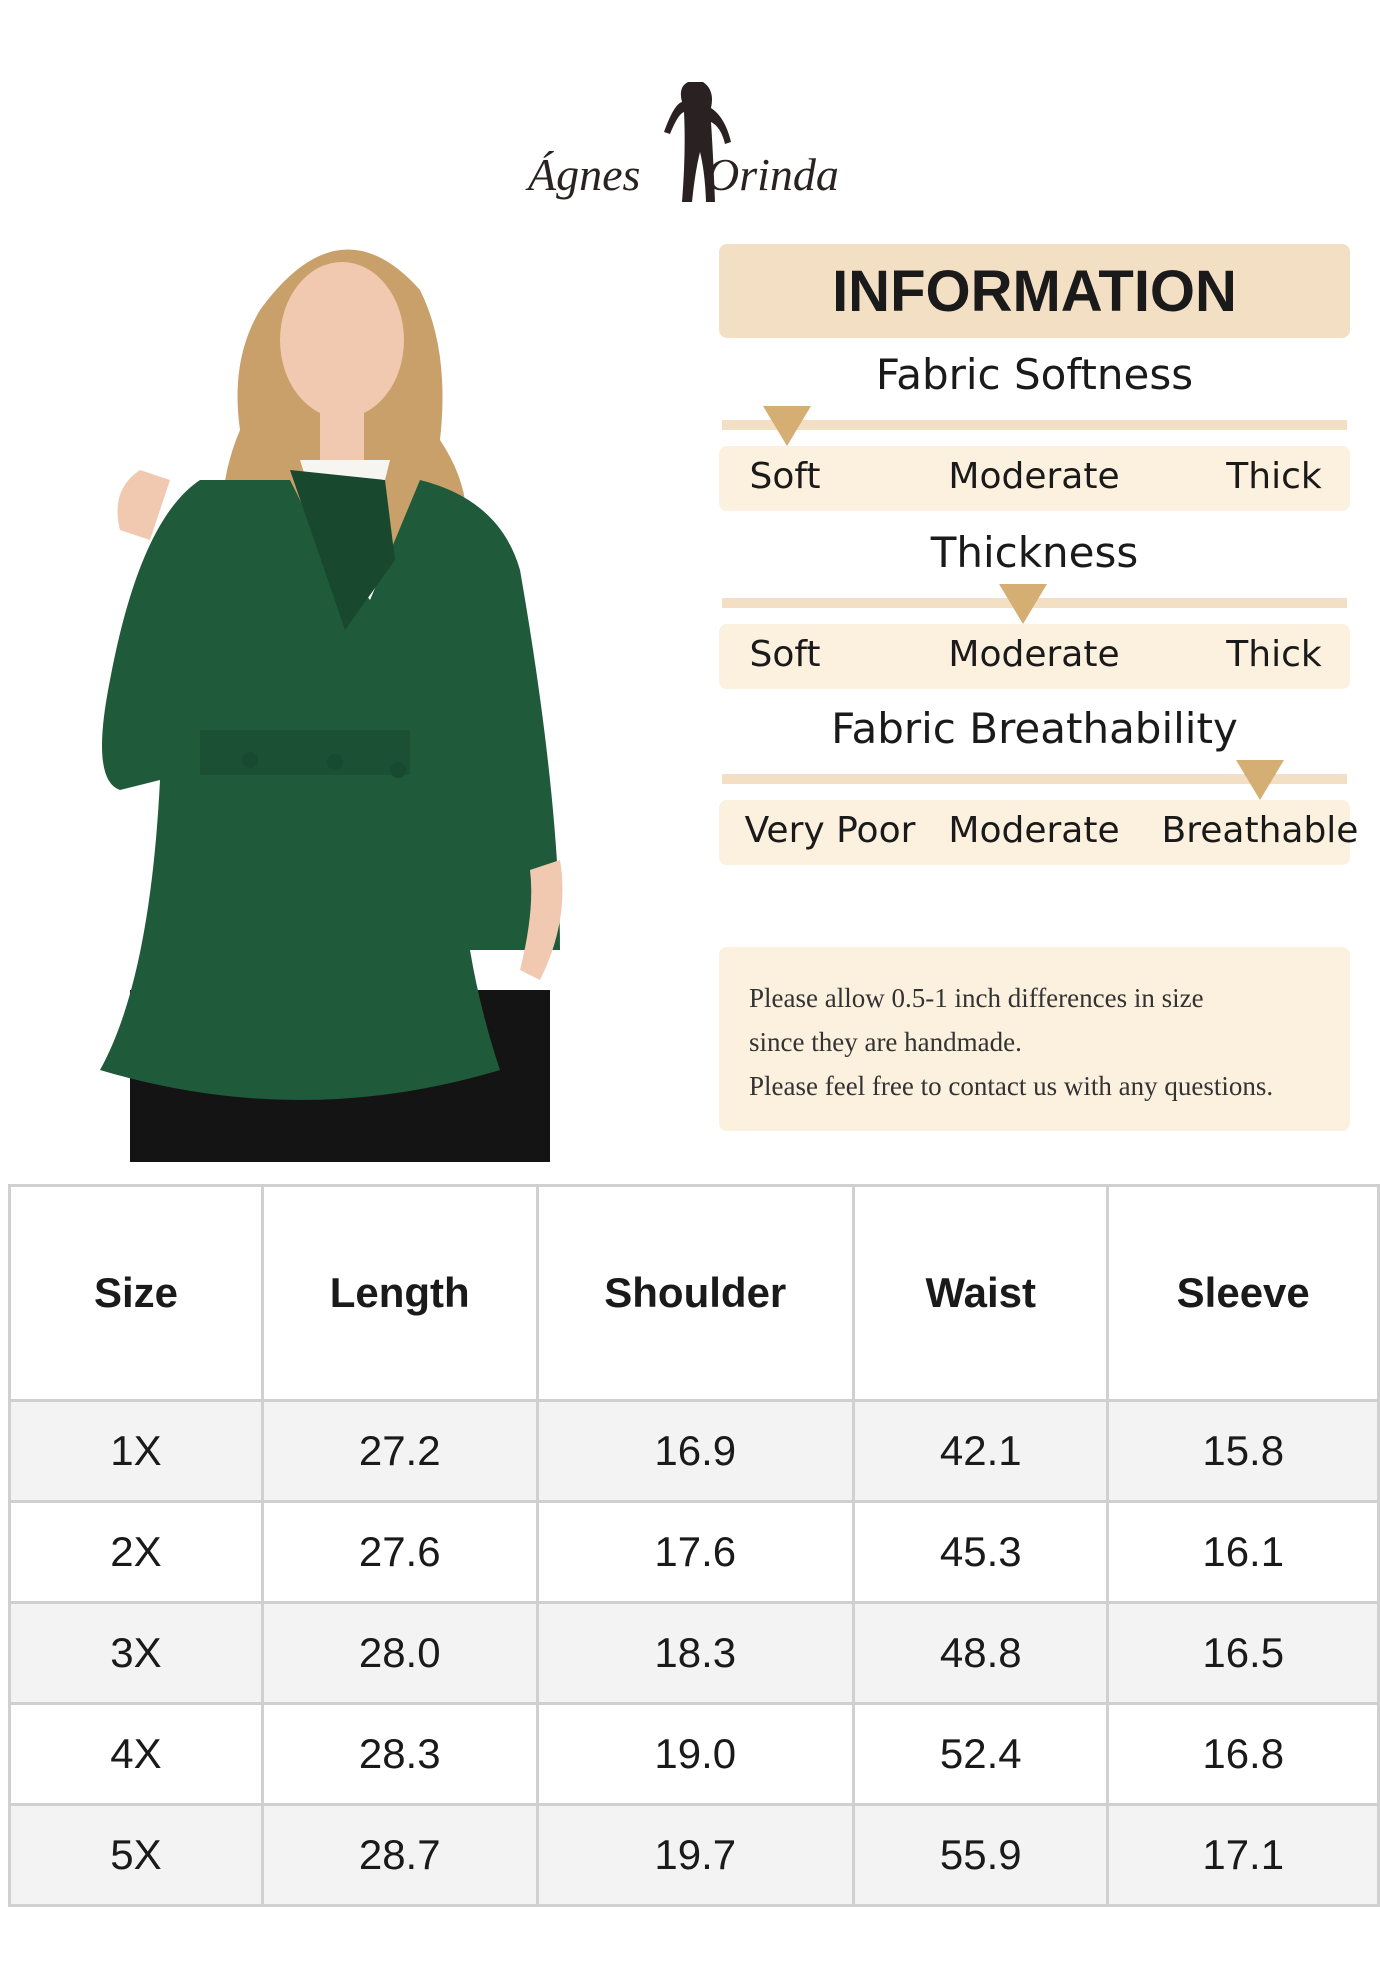  I want to click on table-cell: 16.9, so click(695, 1451).